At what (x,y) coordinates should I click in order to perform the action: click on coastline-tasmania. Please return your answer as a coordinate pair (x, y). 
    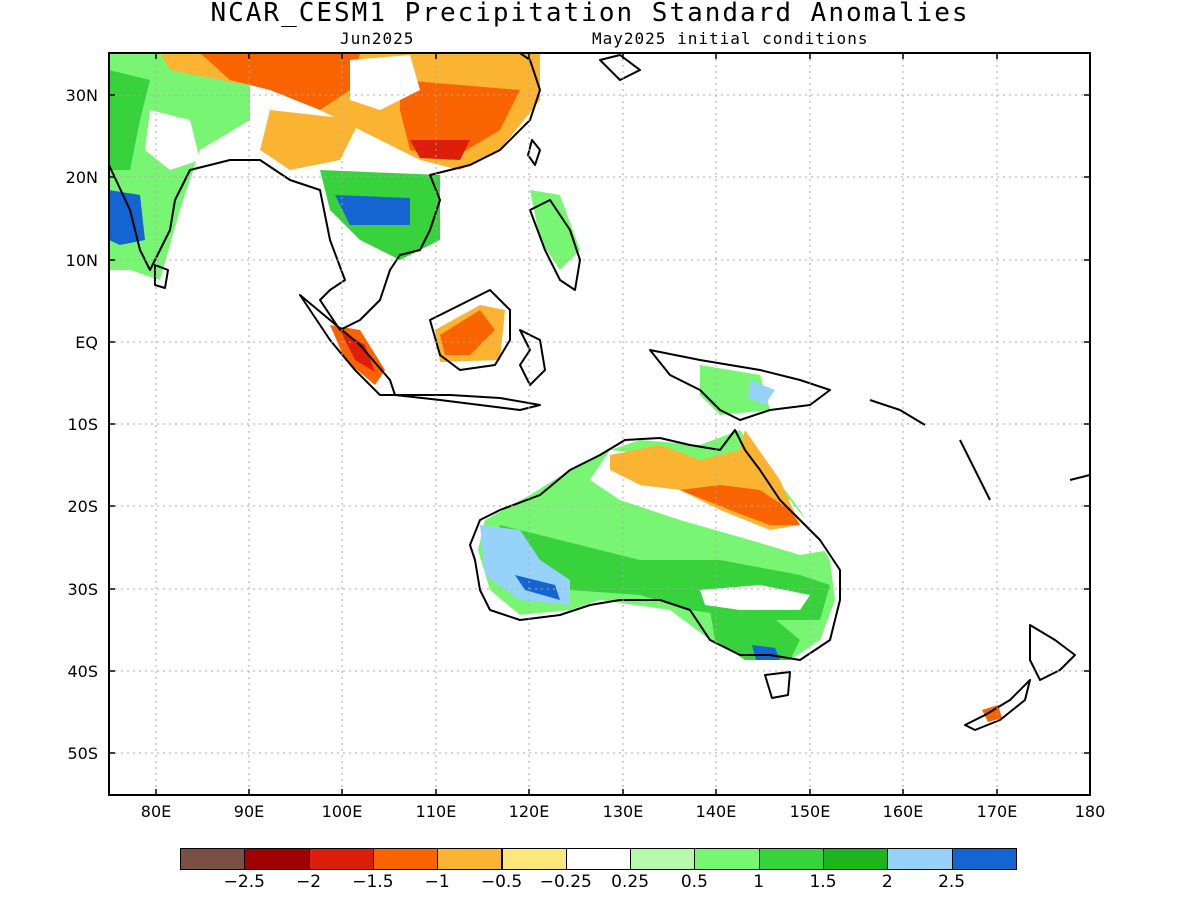
    Looking at the image, I should click on (777, 685).